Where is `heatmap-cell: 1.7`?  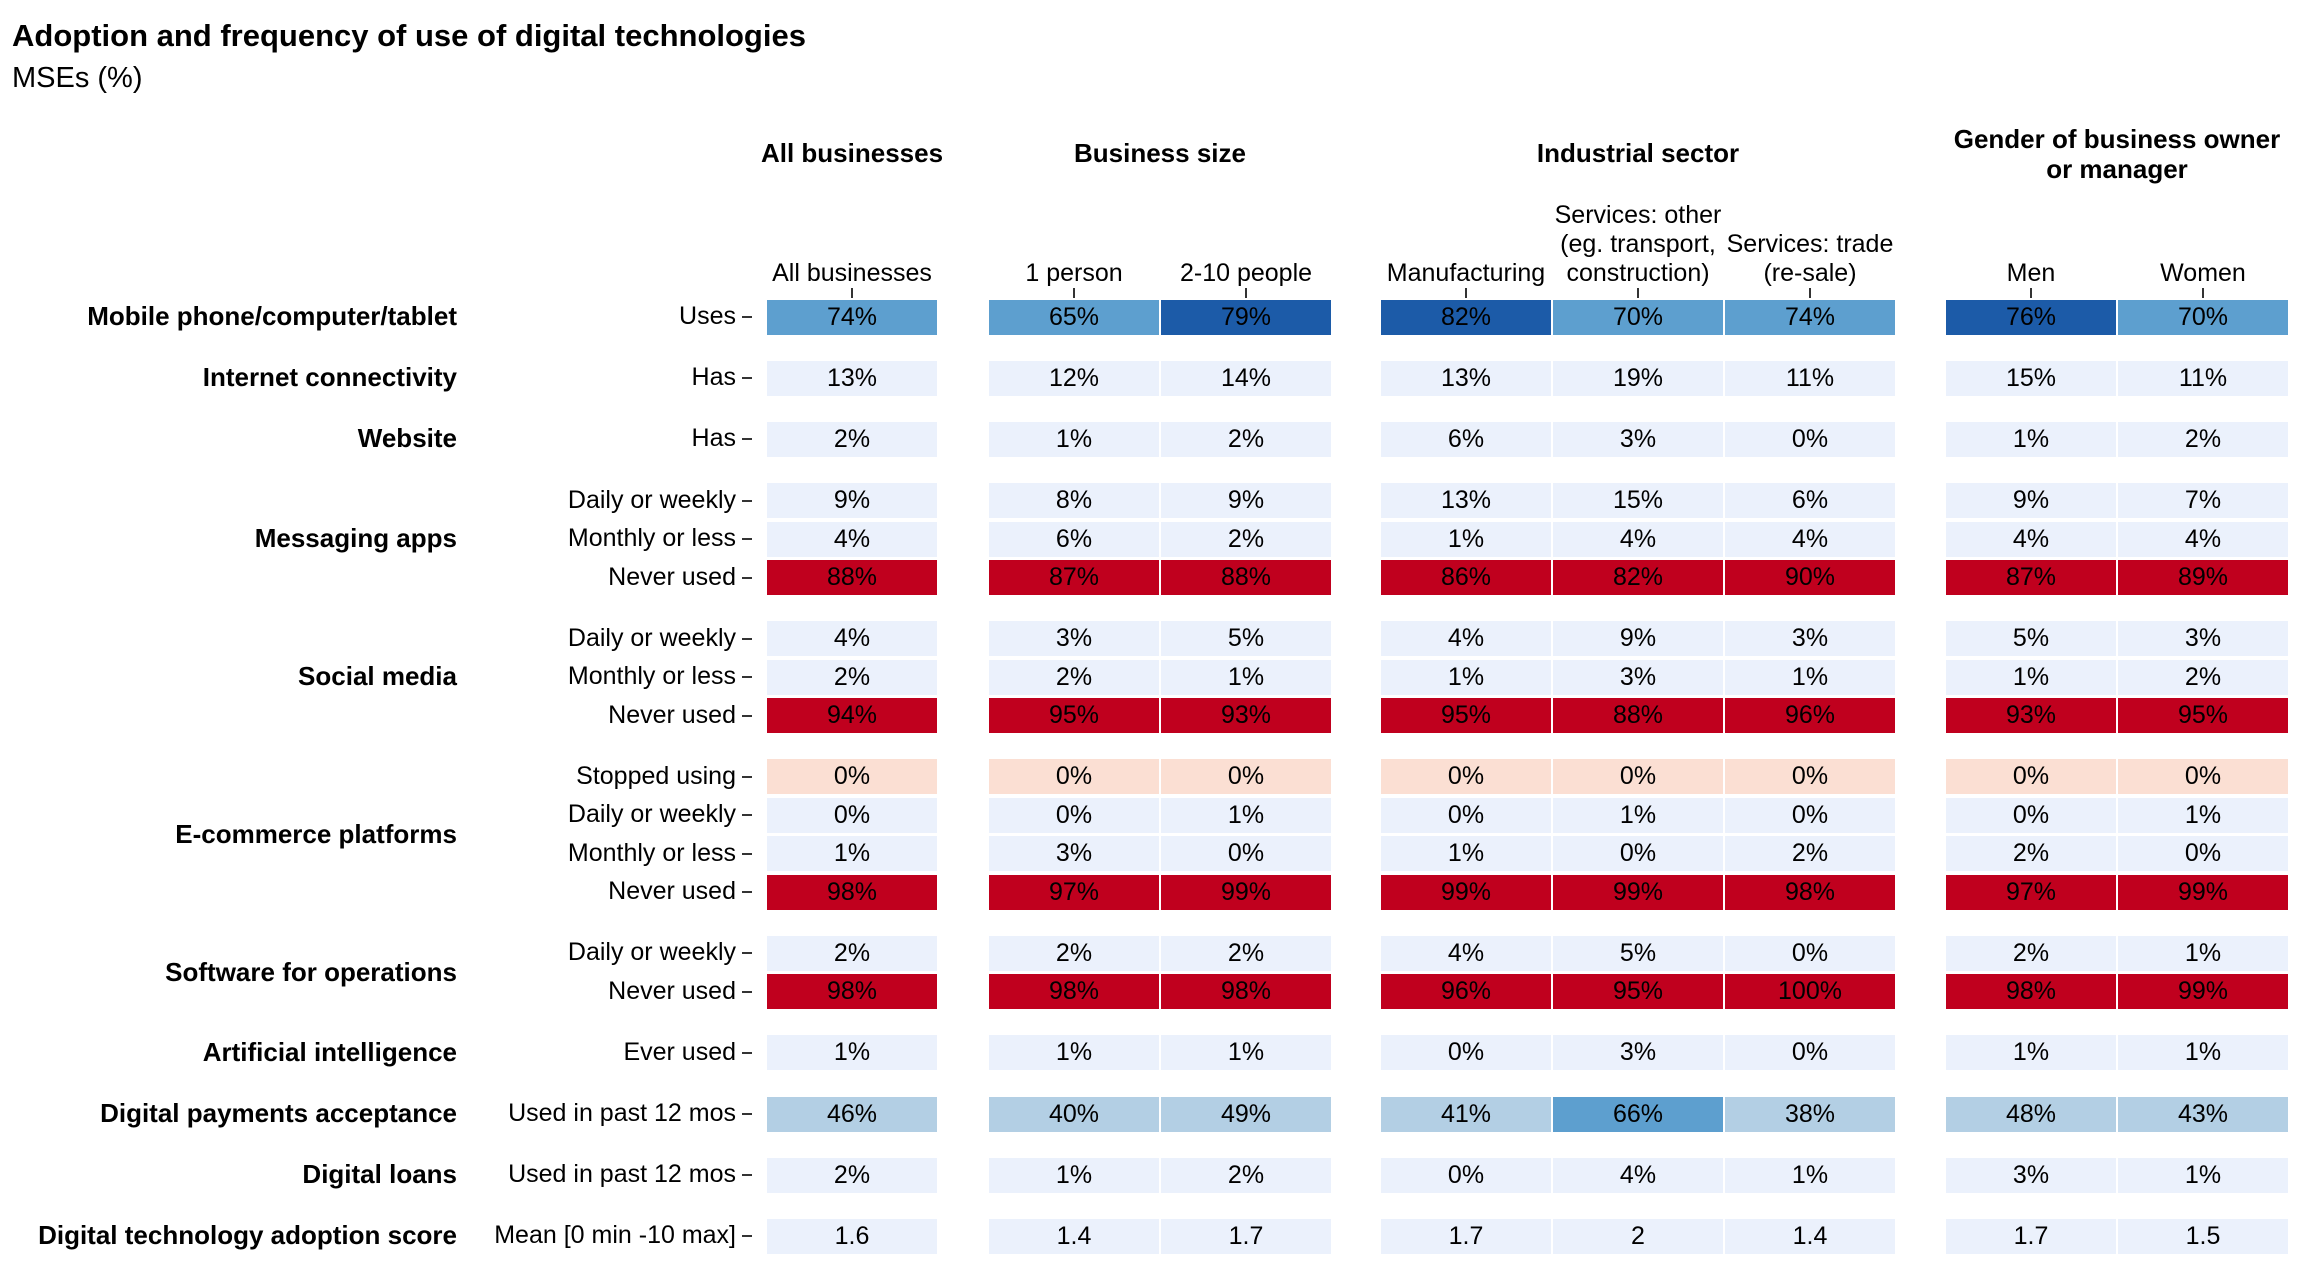
heatmap-cell: 1.7 is located at coordinates (1466, 1236).